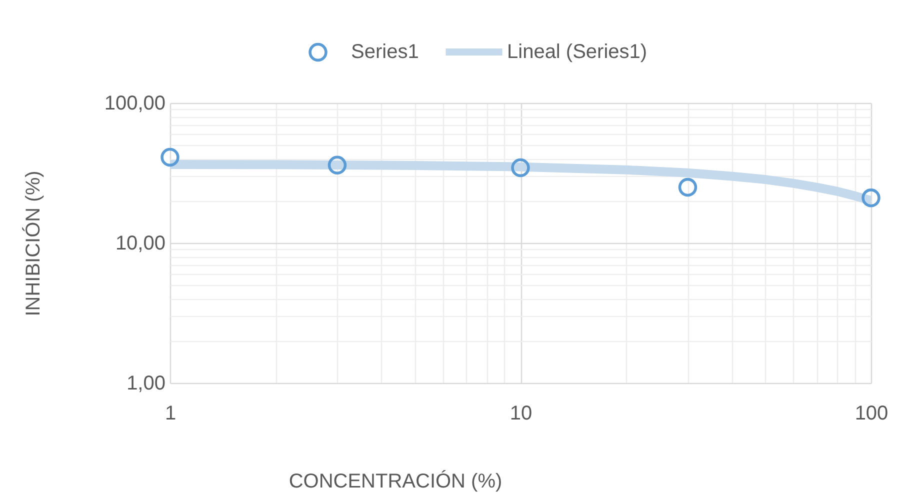 The height and width of the screenshot is (494, 909). I want to click on y-tick-label: 10,00, so click(140, 243).